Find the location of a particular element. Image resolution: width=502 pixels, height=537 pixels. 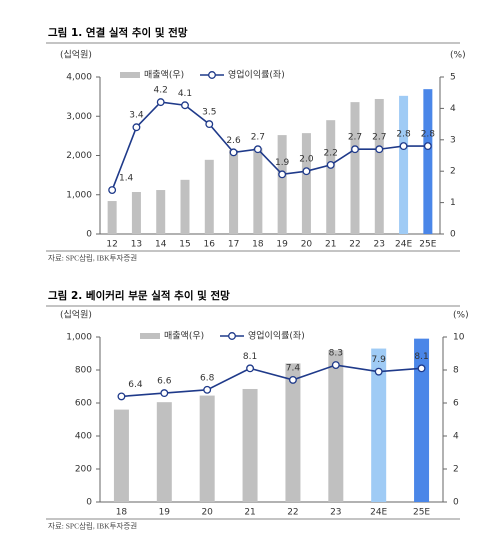

data-label: 7.4 is located at coordinates (293, 368).